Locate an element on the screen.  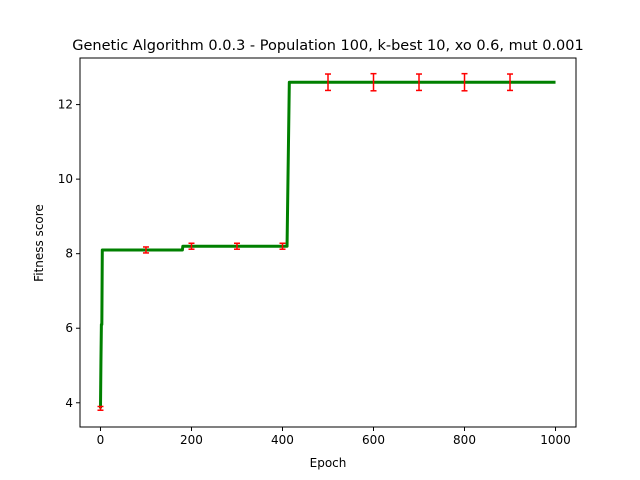
x-axis-label: Epoch is located at coordinates (328, 463).